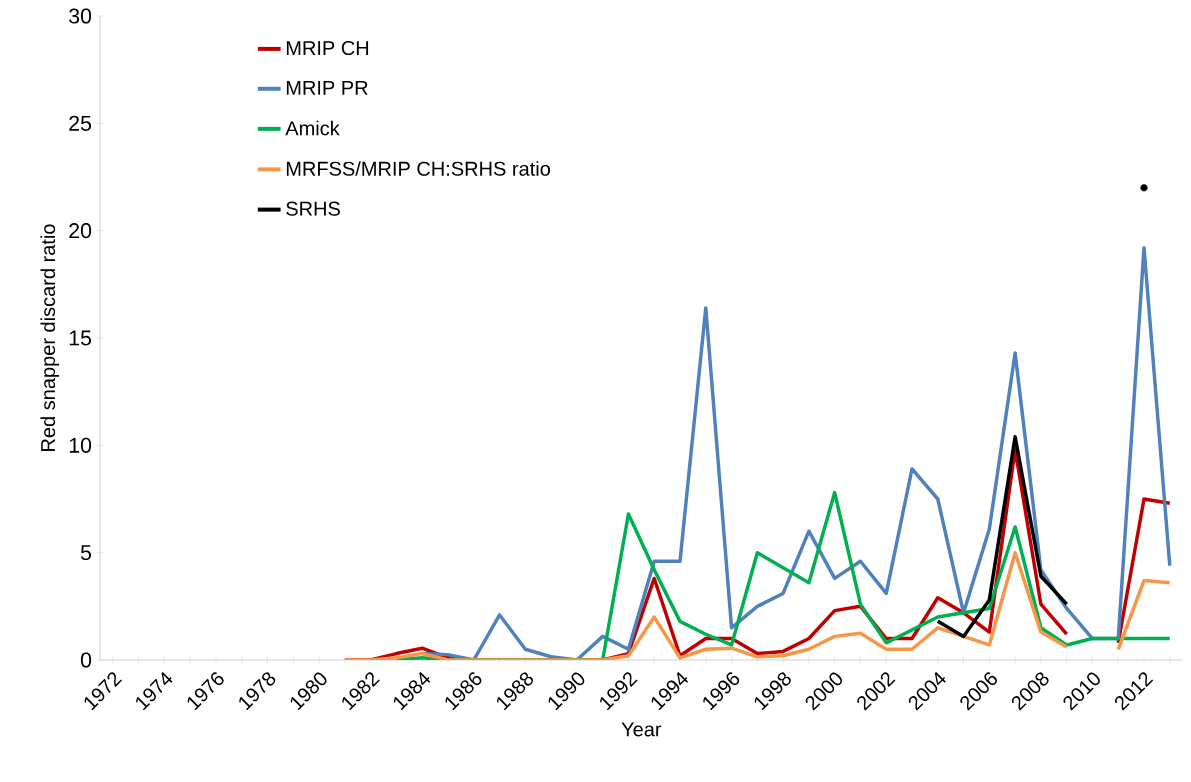 This screenshot has width=1191, height=782. Describe the element at coordinates (312, 128) in the screenshot. I see `legend-label: Amick` at that location.